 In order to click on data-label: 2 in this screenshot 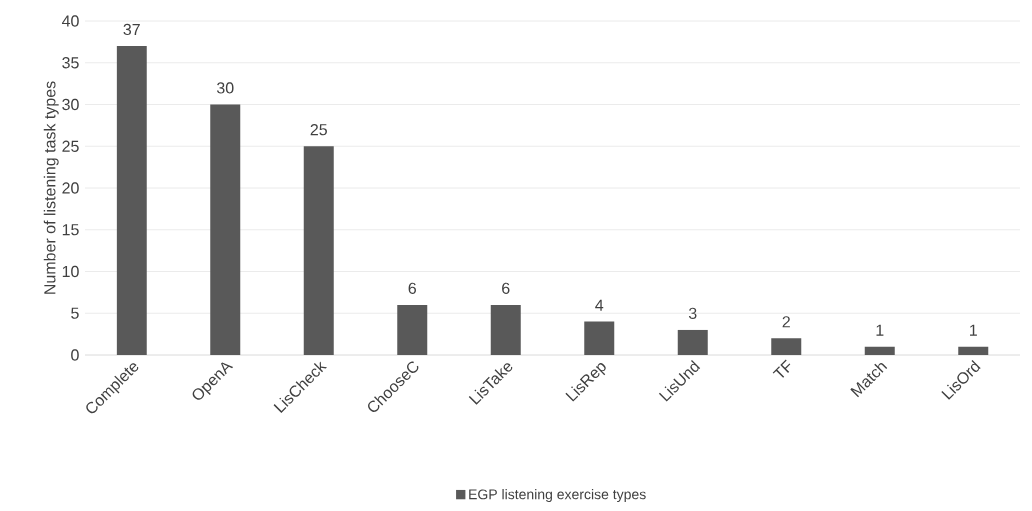, I will do `click(786, 322)`.